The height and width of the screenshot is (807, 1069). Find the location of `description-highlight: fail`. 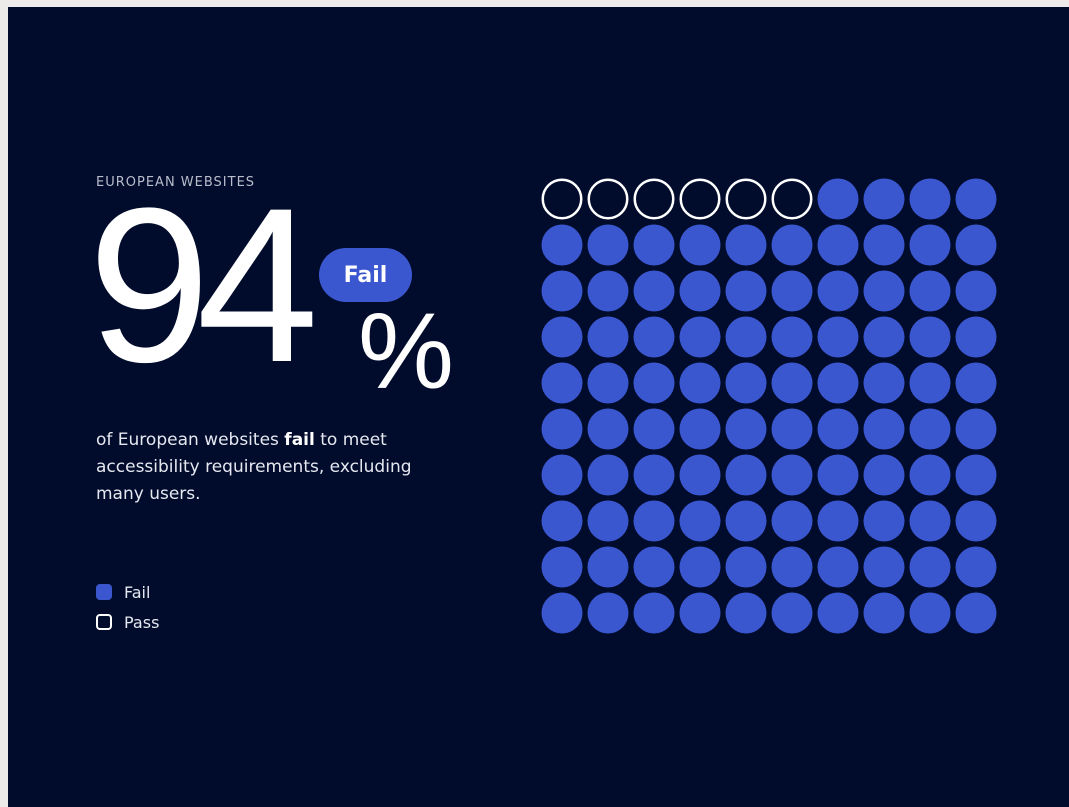

description-highlight: fail is located at coordinates (299, 440).